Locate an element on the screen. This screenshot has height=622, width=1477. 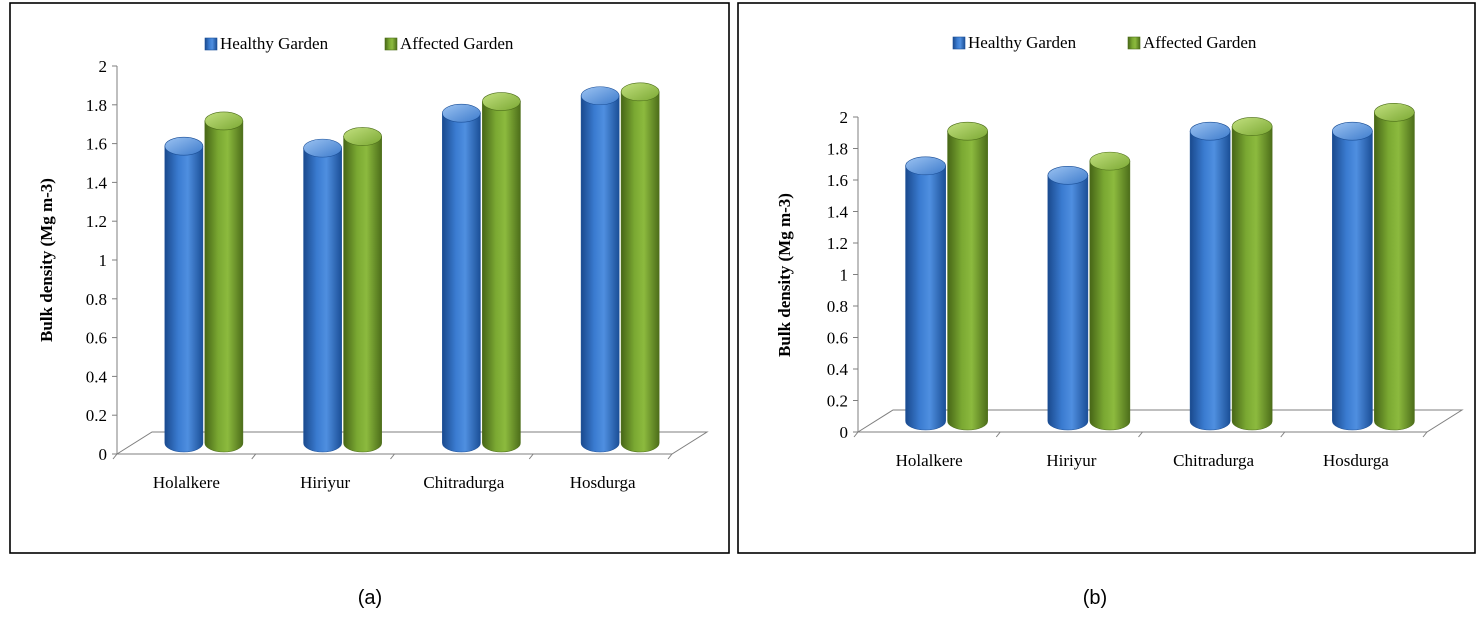
y-tick-label-a: 1.4 is located at coordinates (97, 182).